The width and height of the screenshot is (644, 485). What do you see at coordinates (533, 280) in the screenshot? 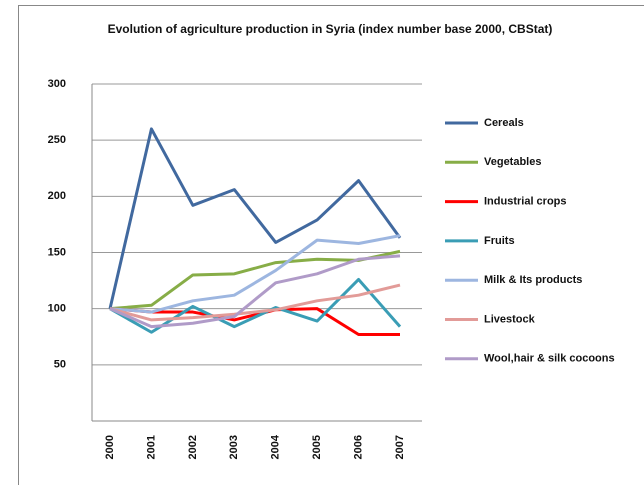
I see `legend-label: Milk & Its products` at bounding box center [533, 280].